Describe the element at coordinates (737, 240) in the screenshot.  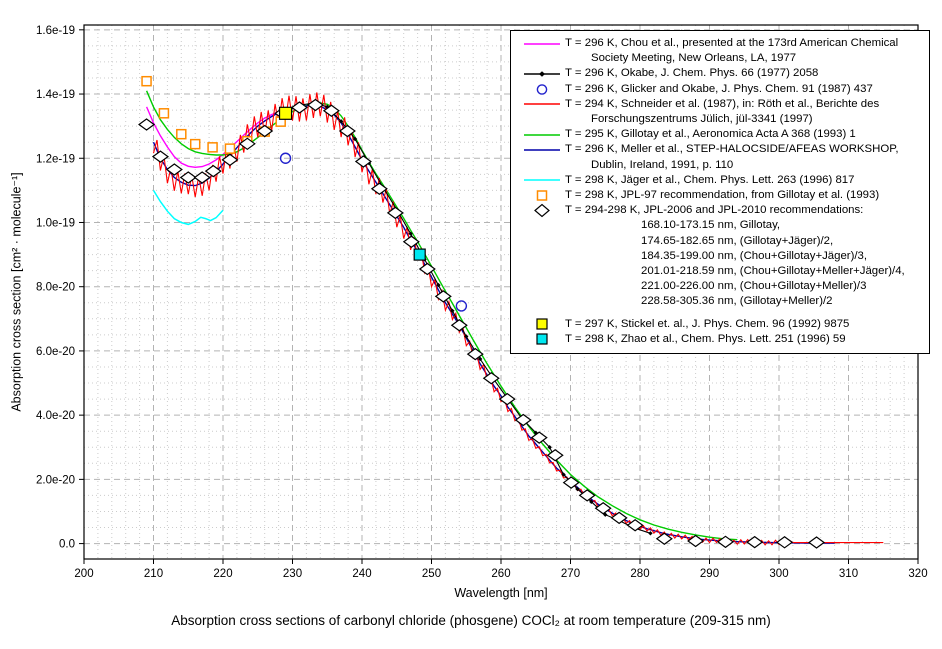
I see `legend-line: 174.65-182.65 nm, (Gillotay+Jäger)/2,` at that location.